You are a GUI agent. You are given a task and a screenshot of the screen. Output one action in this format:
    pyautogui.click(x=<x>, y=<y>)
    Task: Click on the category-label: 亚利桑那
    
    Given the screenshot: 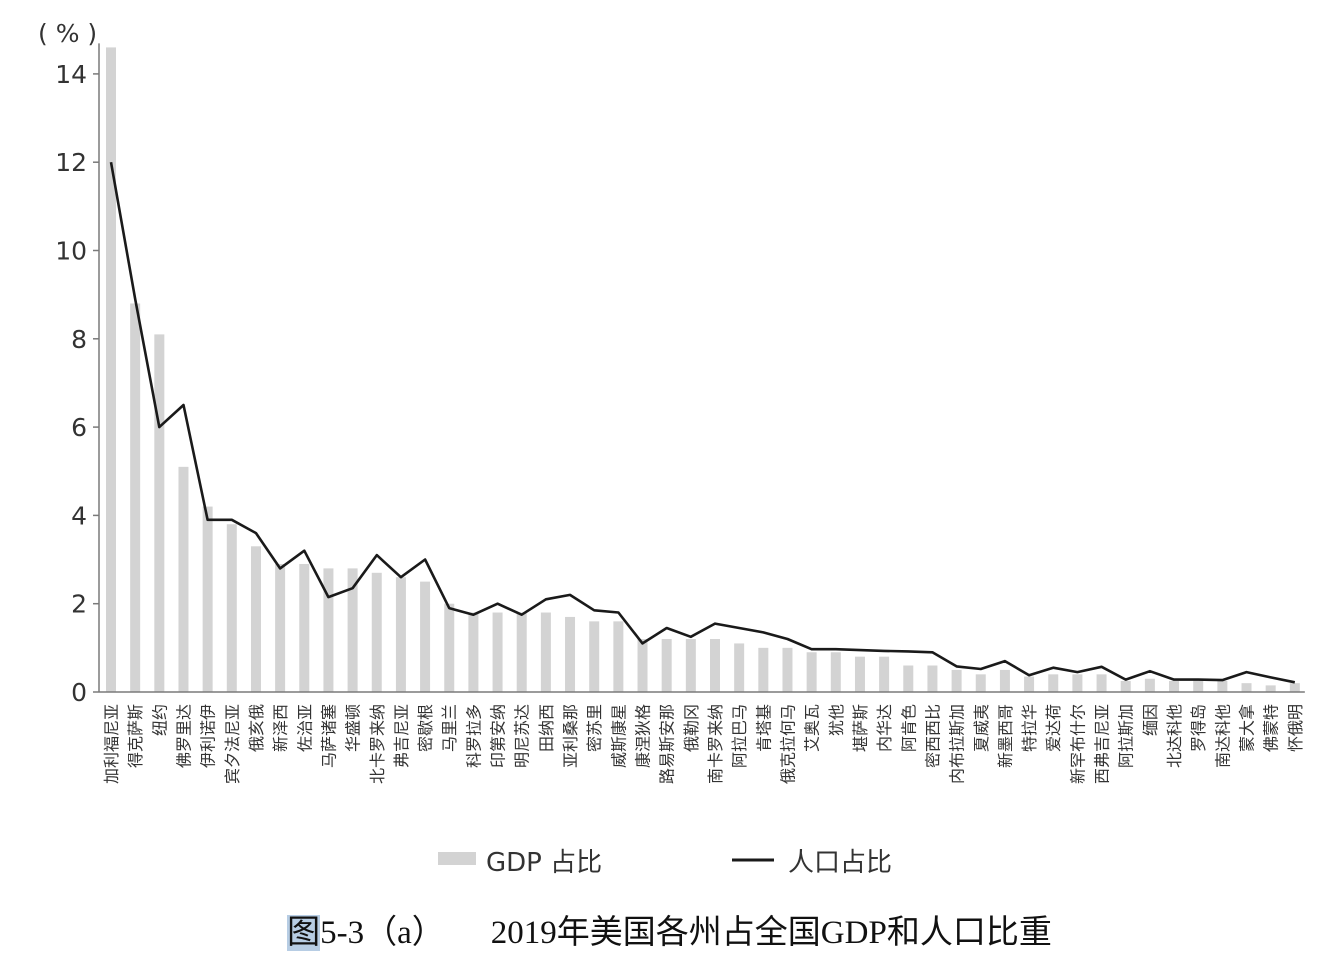 What is the action you would take?
    pyautogui.click(x=570, y=736)
    